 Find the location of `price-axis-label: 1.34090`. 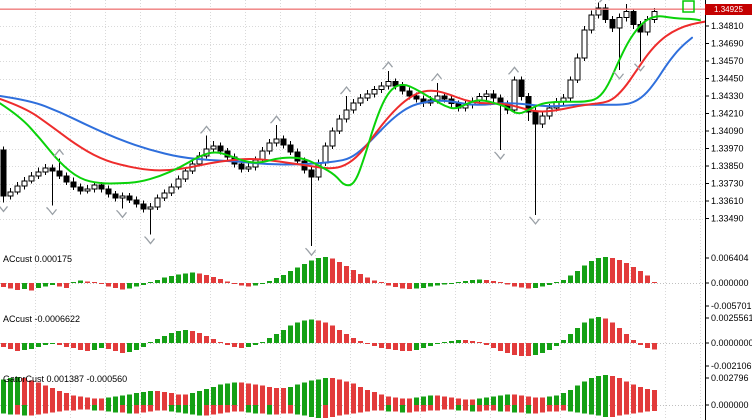

price-axis-label: 1.34090 is located at coordinates (727, 131).